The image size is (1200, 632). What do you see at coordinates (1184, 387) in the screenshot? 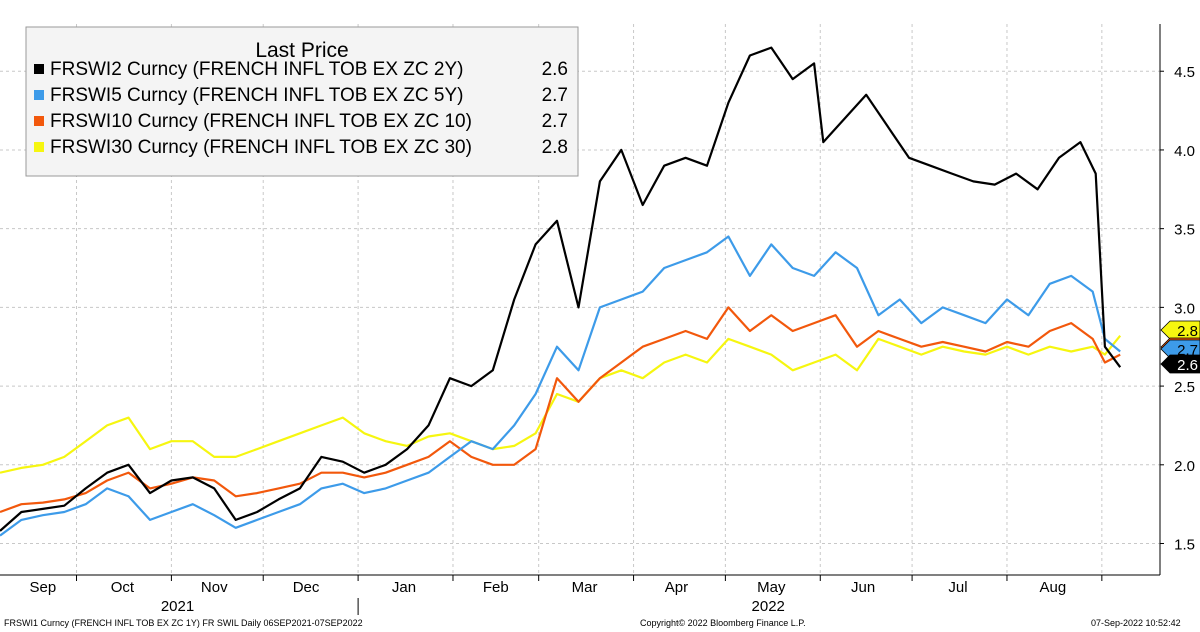
I see `y-tick-label: 2.5` at bounding box center [1184, 387].